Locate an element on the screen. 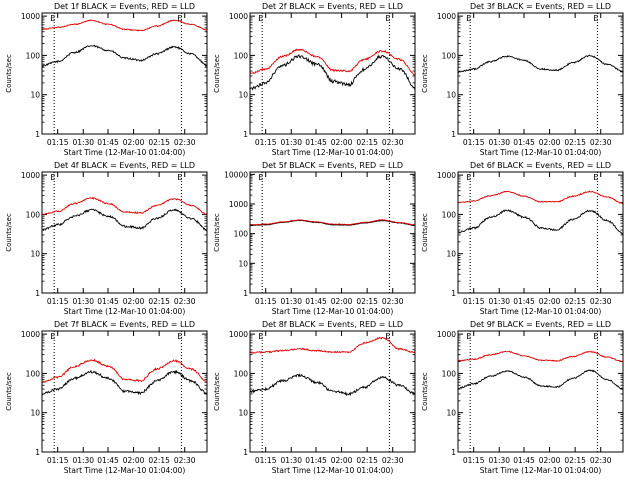 The image size is (640, 480). chart-title: Det 2f BLACK = Events, RED = LLD is located at coordinates (332, 6).